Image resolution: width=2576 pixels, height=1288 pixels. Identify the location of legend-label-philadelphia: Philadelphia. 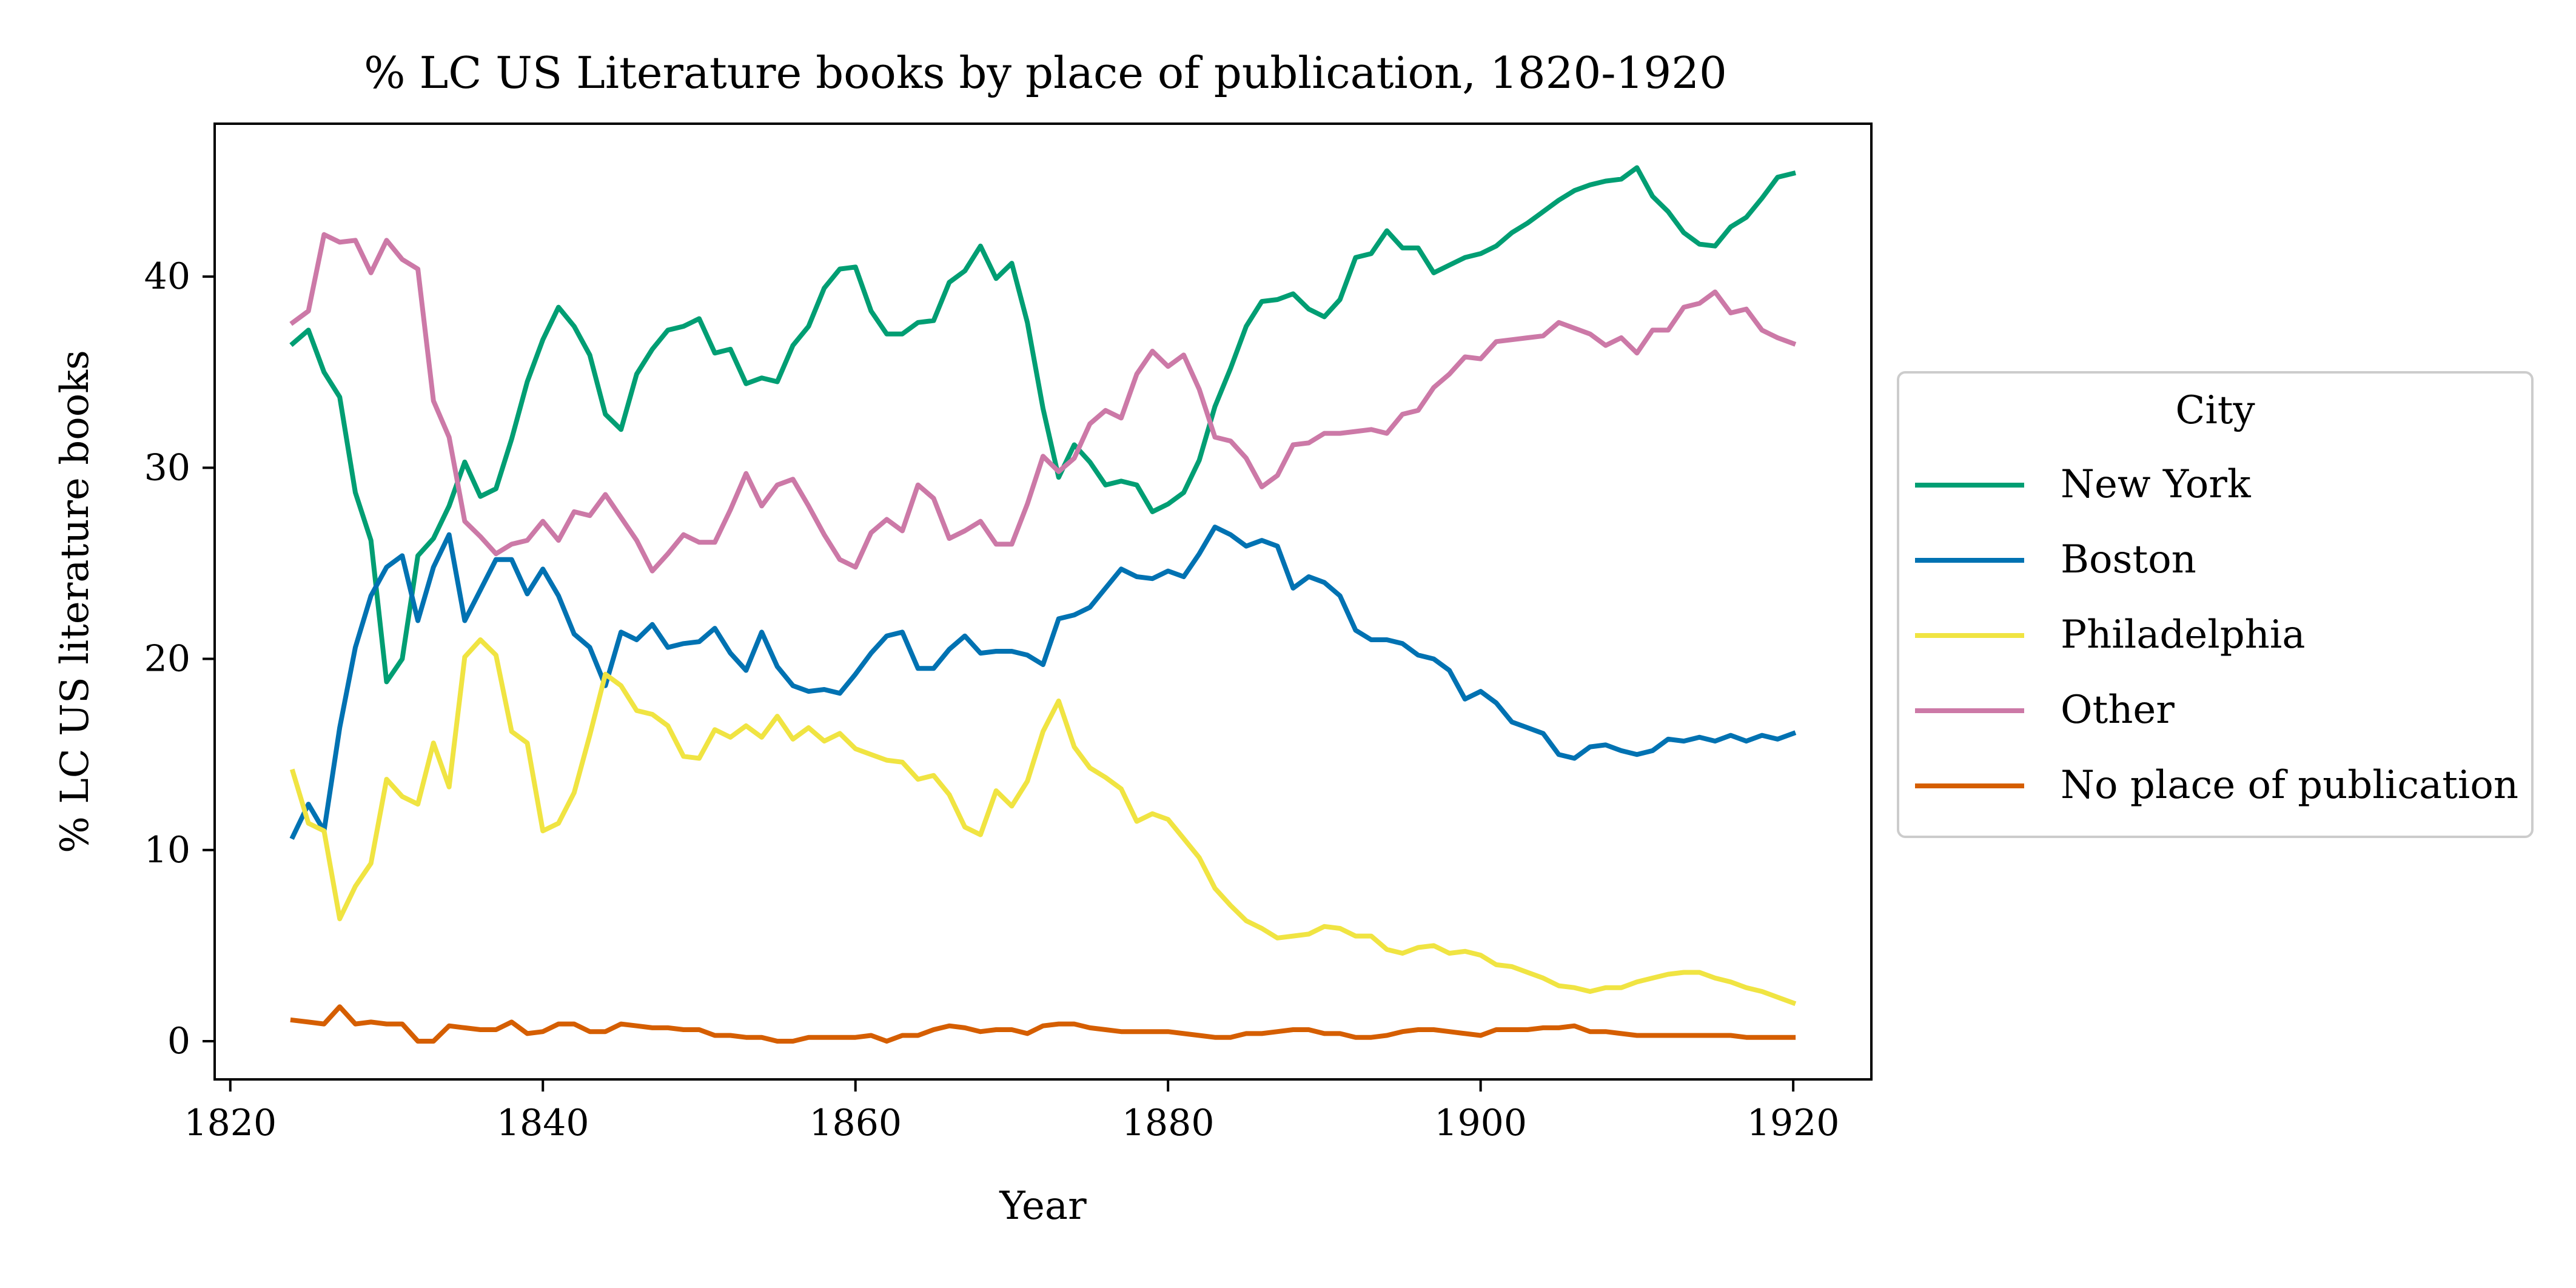
(2183, 634).